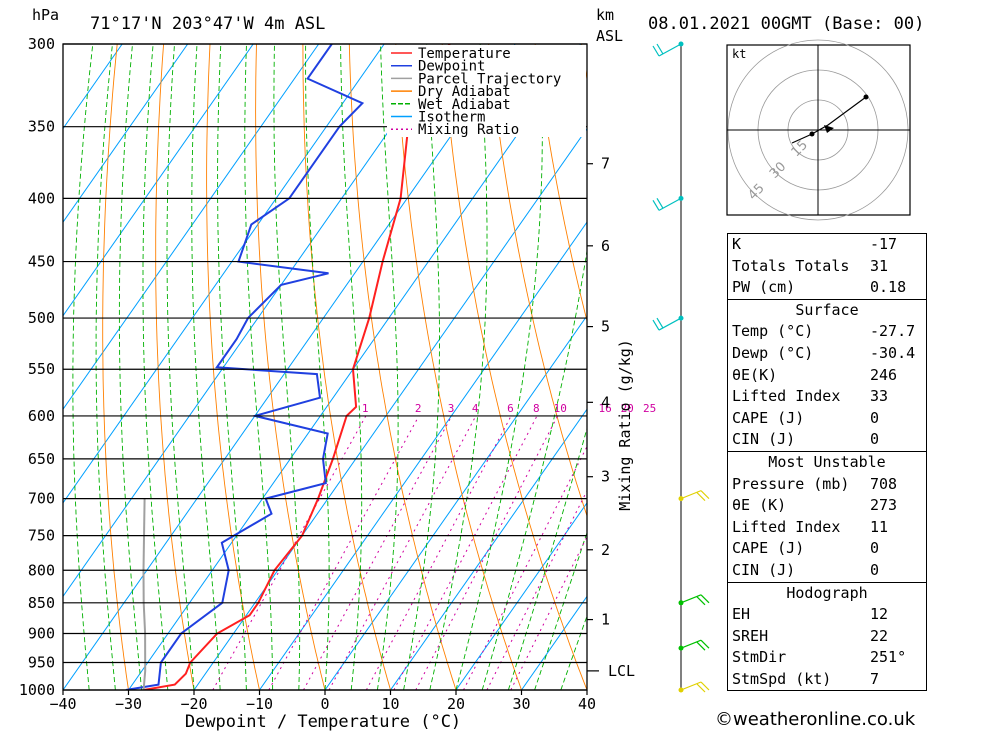 The width and height of the screenshot is (1000, 733). Describe the element at coordinates (489, 79) in the screenshot. I see `legend-label: Parcel Trajectory` at that location.